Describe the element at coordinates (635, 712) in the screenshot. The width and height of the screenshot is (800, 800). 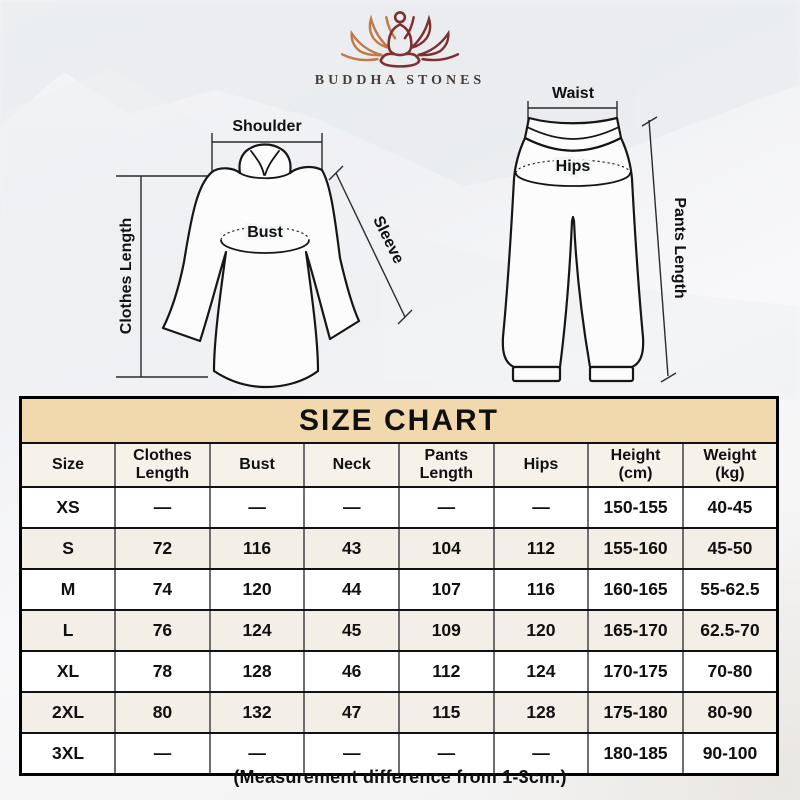
I see `cell-2xl-height-cm: 175-180` at that location.